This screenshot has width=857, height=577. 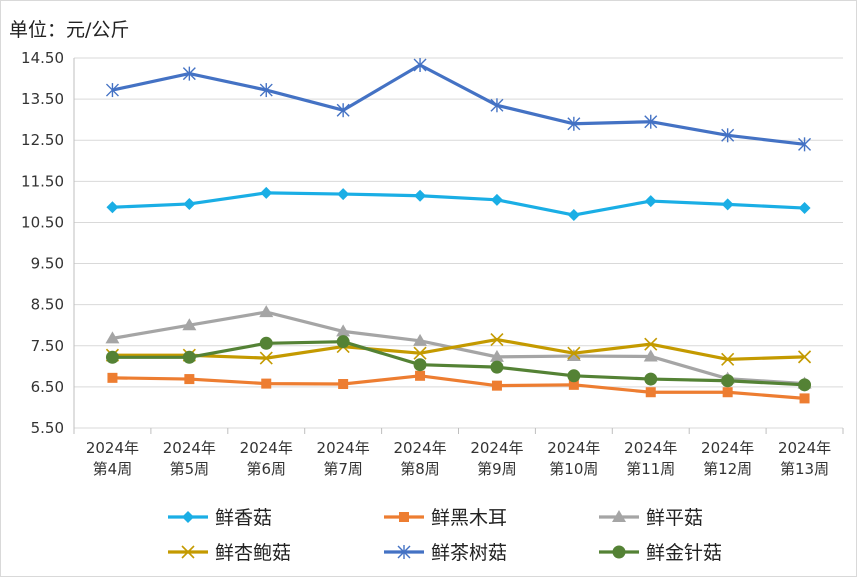 I want to click on unit-label: 单位：元/公斤, so click(x=69, y=30).